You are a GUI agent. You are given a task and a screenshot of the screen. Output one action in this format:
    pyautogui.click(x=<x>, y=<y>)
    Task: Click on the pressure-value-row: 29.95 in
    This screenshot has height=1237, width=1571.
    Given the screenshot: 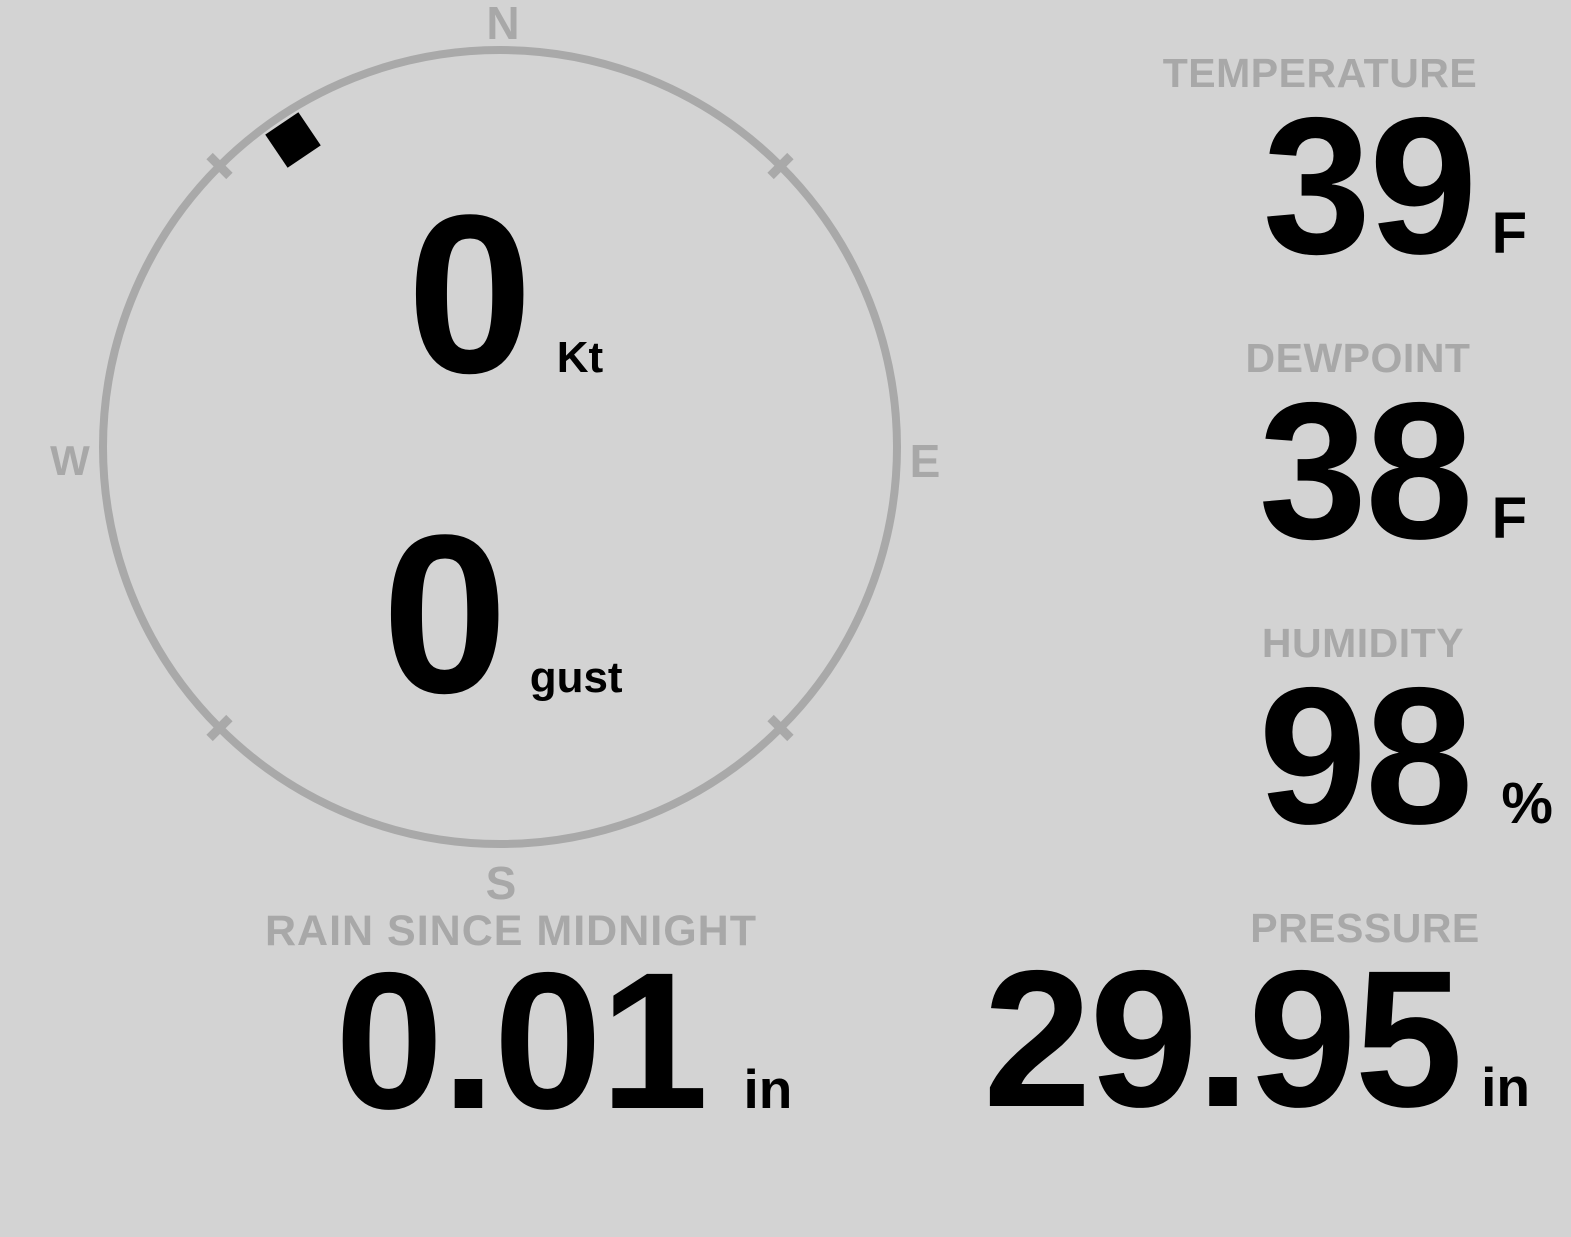 What is the action you would take?
    pyautogui.click(x=1256, y=1039)
    